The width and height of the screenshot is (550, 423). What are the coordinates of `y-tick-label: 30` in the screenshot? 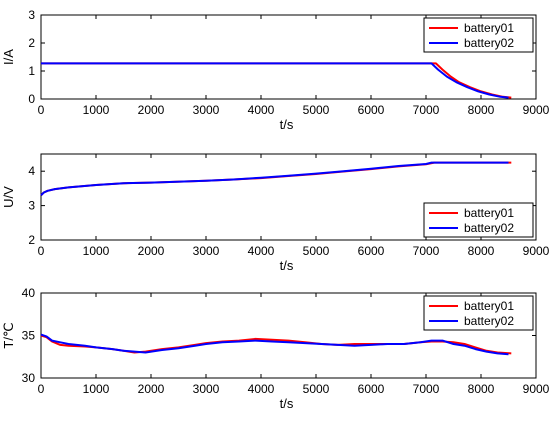 It's located at (29, 378).